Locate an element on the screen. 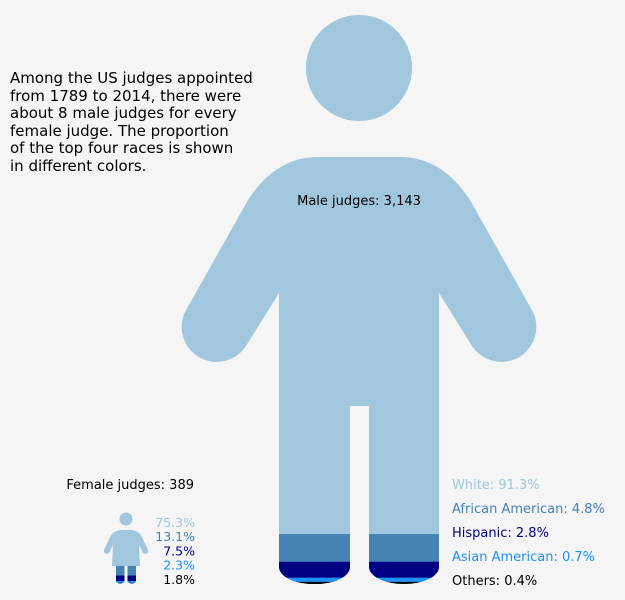  female-label-others: 1.8% is located at coordinates (179, 579).